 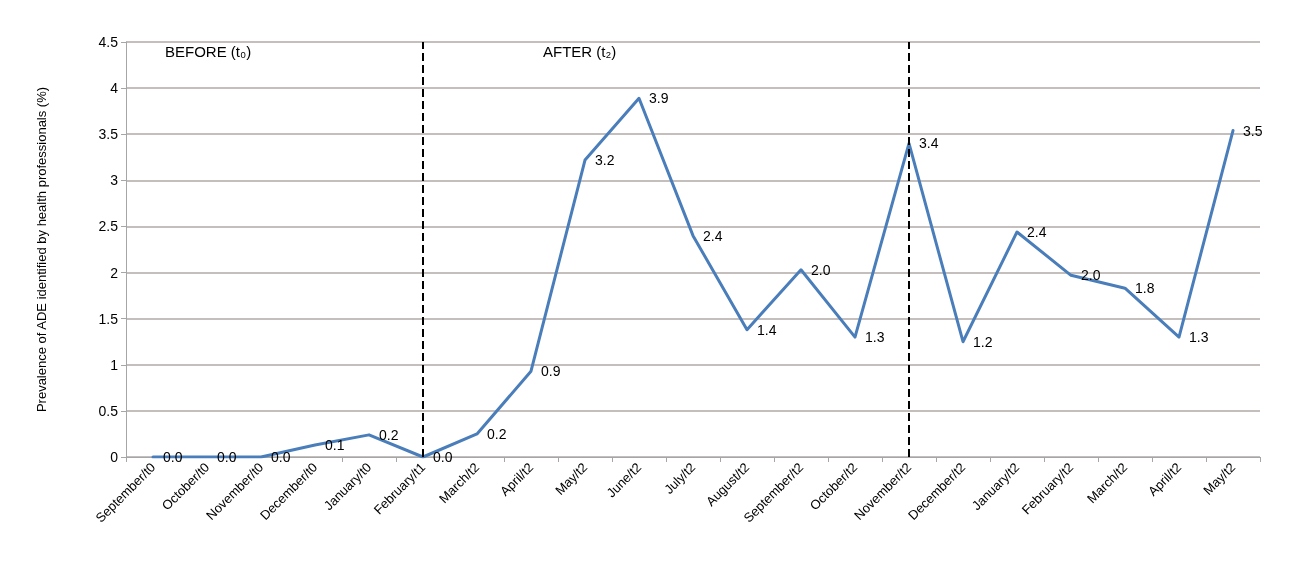 I want to click on y-tick-label: 4.5, so click(x=108, y=42).